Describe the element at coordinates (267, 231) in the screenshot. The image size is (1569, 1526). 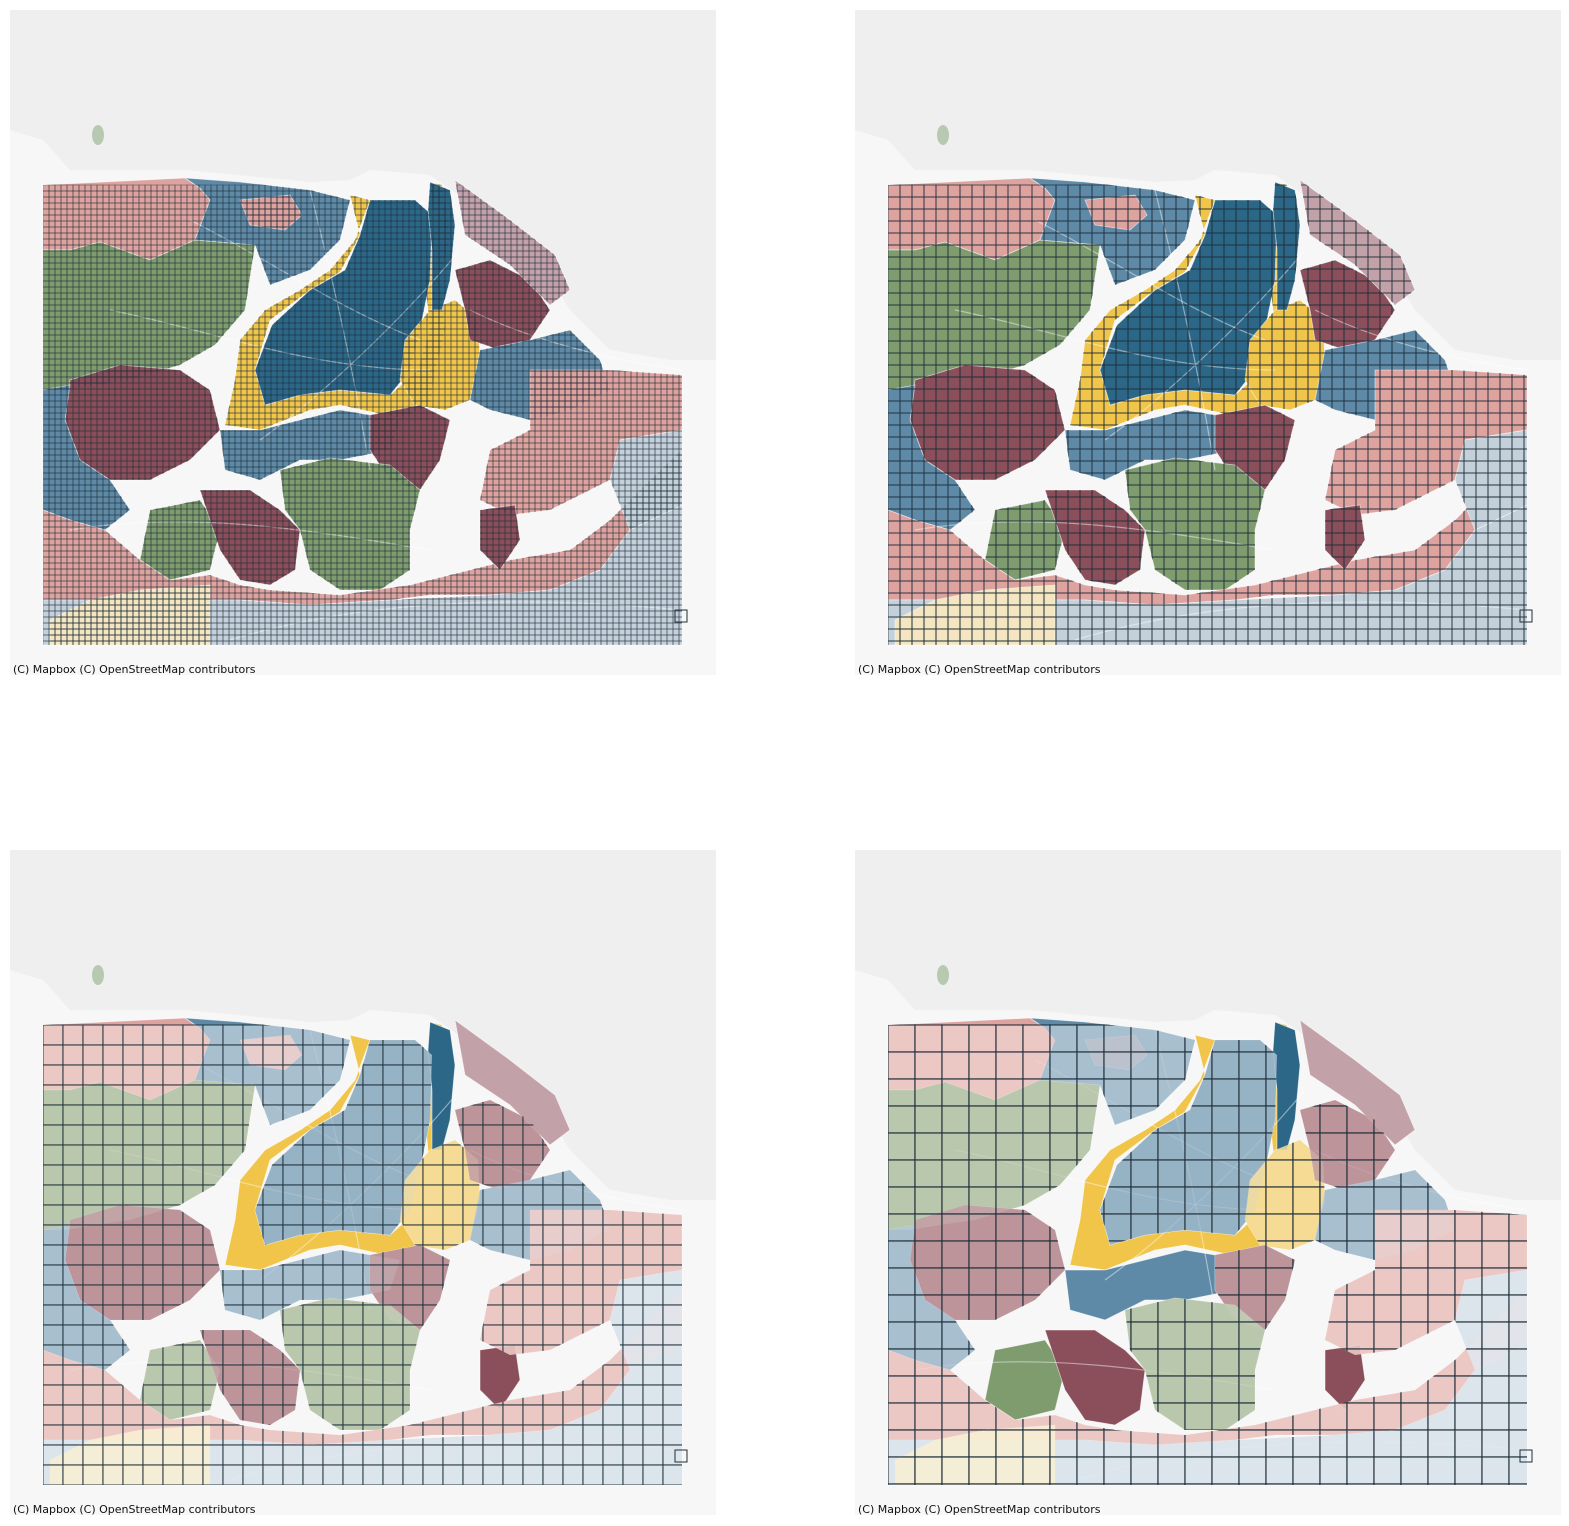
I see `region-north-blue` at that location.